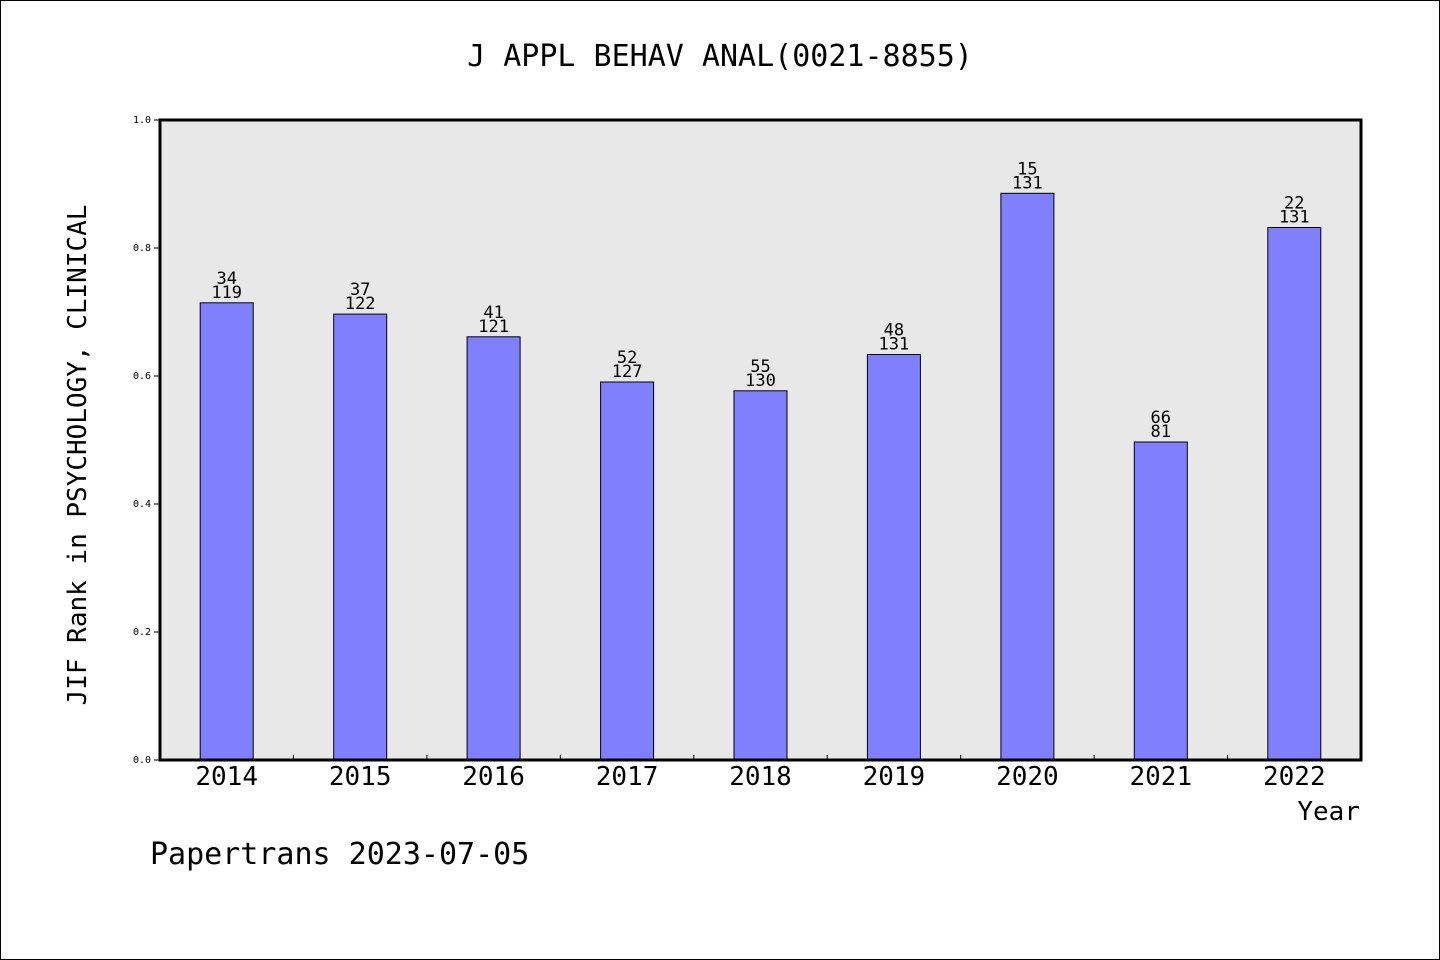  What do you see at coordinates (360, 304) in the screenshot?
I see `bar-total-label: 122` at bounding box center [360, 304].